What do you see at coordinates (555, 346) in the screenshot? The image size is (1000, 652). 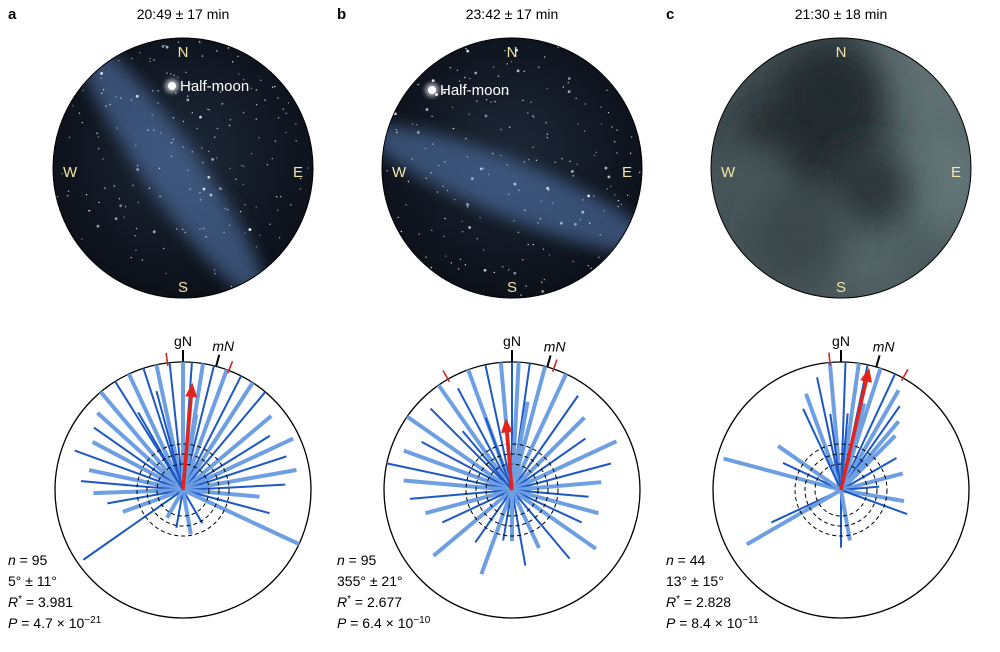 I see `mn-label: mN` at bounding box center [555, 346].